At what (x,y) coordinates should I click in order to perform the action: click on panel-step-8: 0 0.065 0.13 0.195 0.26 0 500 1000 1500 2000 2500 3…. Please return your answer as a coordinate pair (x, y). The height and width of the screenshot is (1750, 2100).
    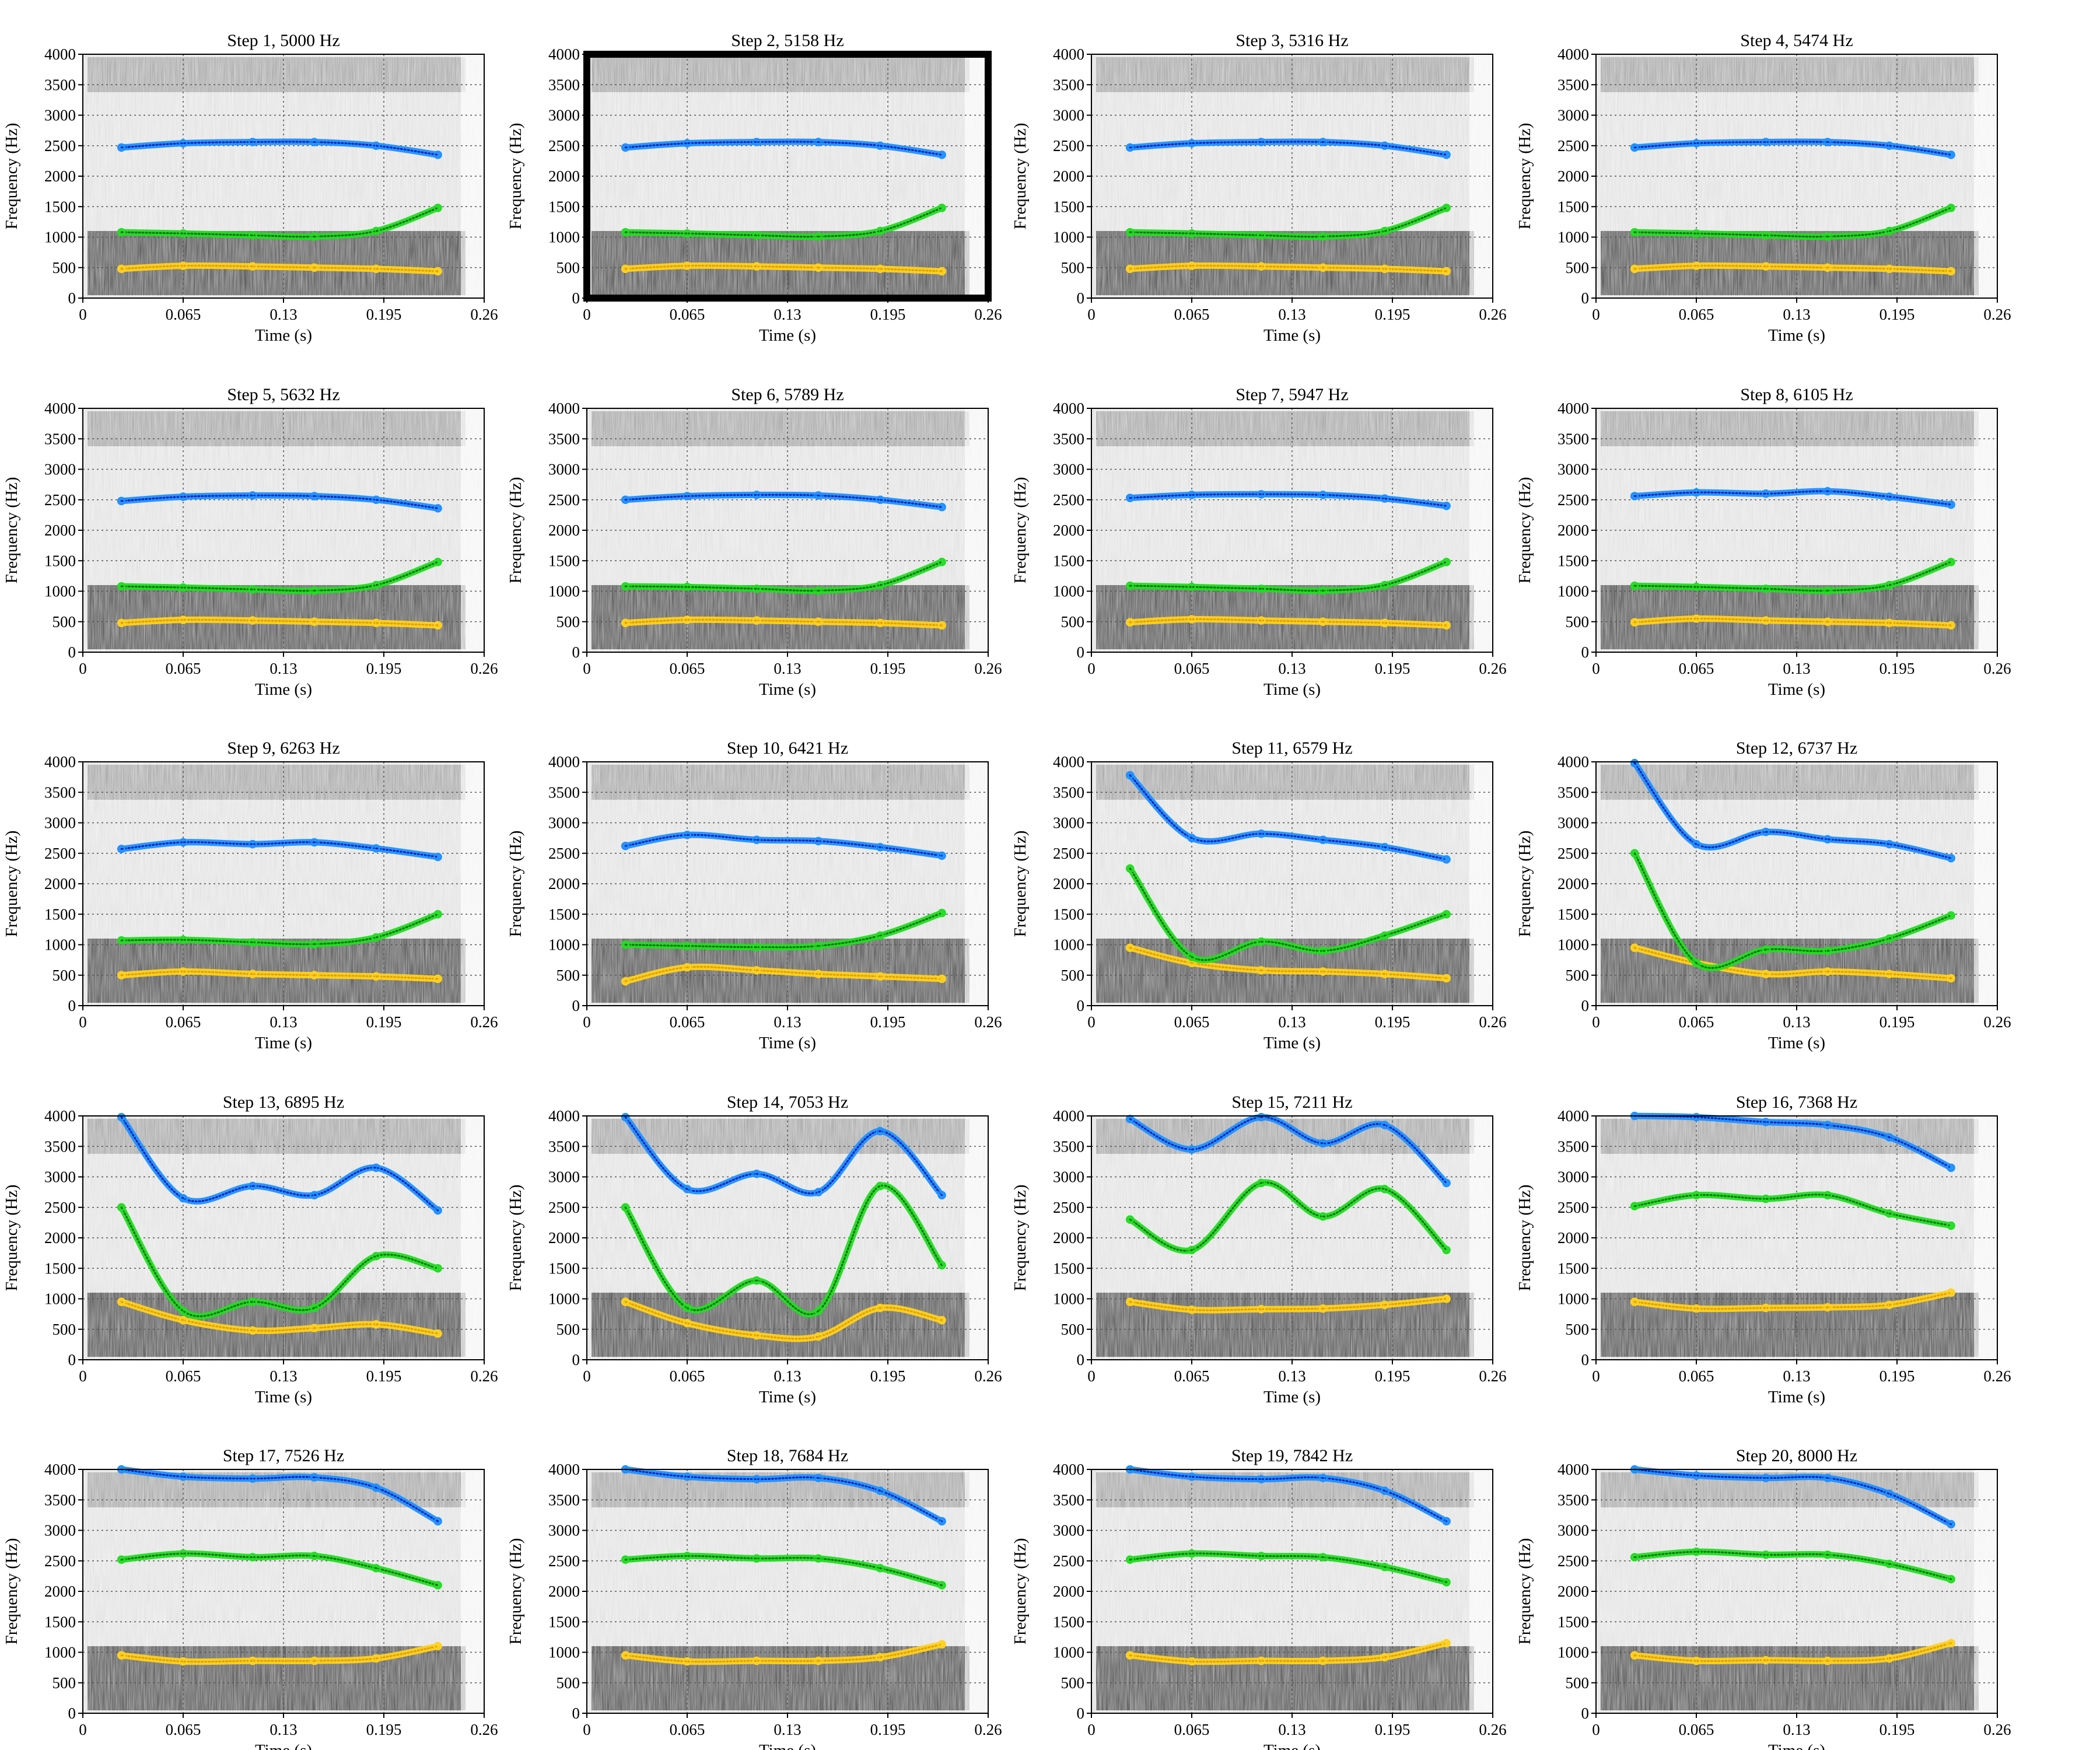
    Looking at the image, I should click on (1763, 542).